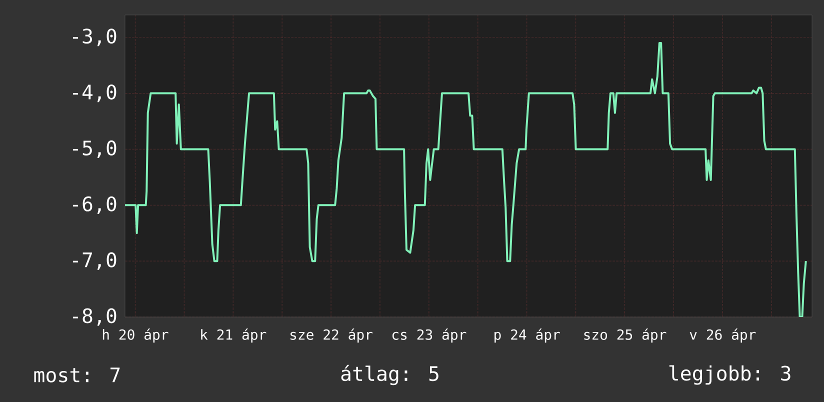  What do you see at coordinates (135, 335) in the screenshot?
I see `x-tick-label: h 20 ápr` at bounding box center [135, 335].